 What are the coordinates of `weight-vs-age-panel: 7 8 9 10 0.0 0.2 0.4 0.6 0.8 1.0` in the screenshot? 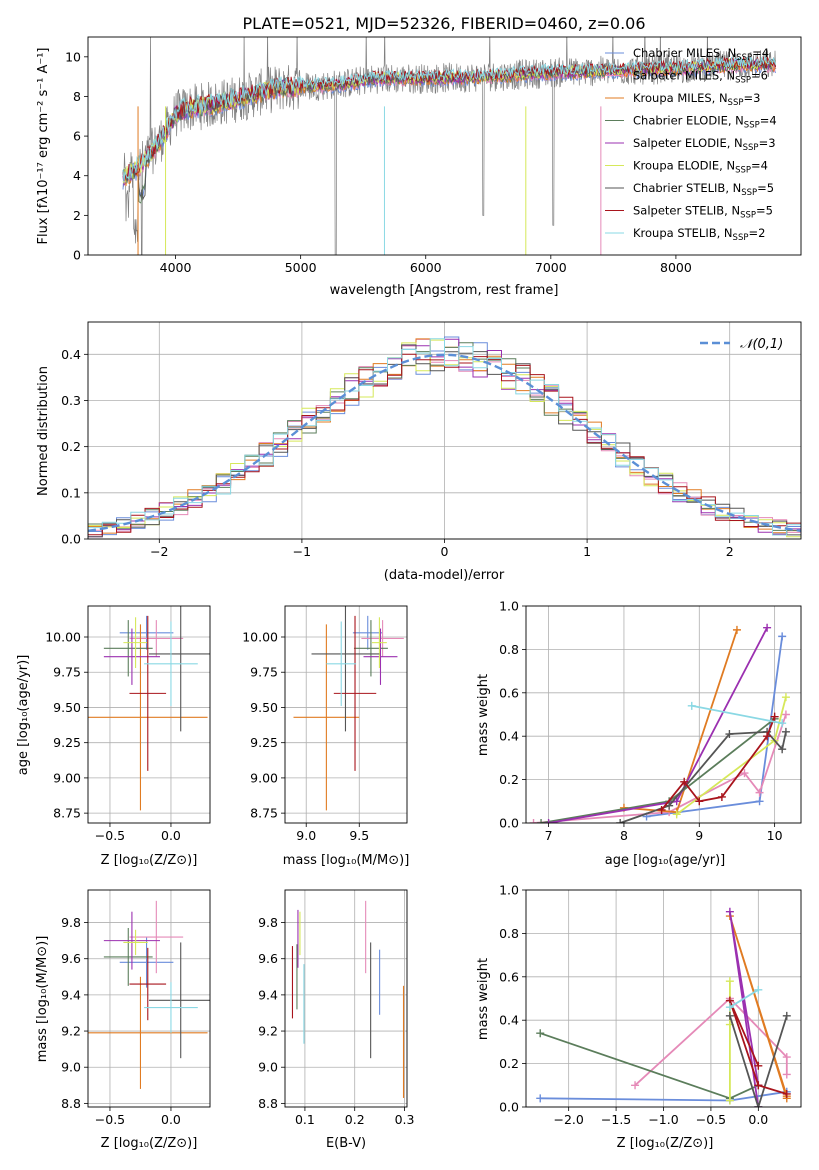 It's located at (650, 721).